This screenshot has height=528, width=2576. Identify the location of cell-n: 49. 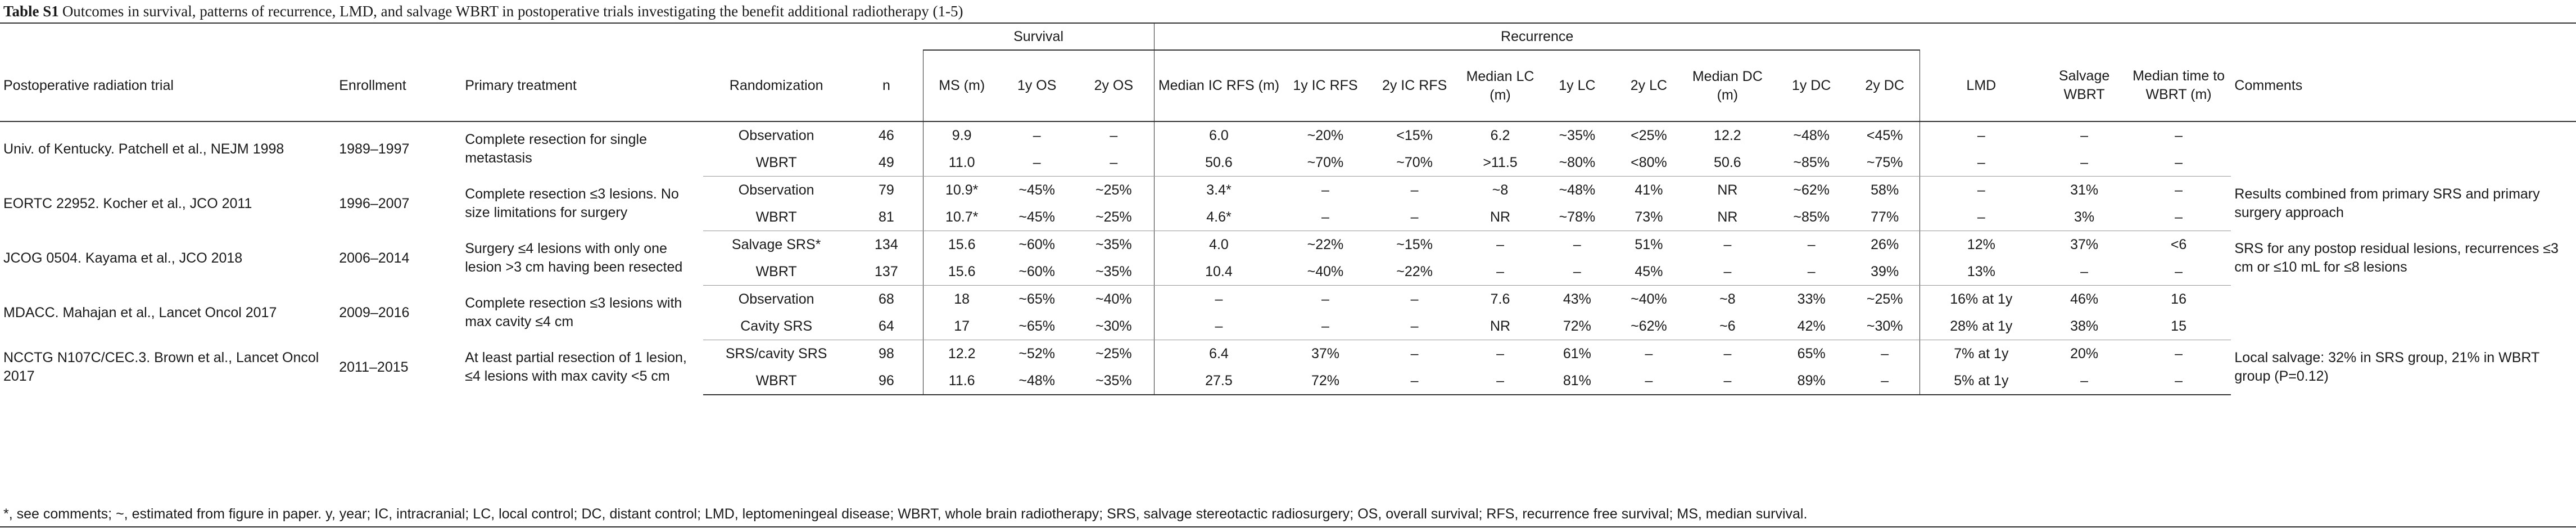
(886, 163).